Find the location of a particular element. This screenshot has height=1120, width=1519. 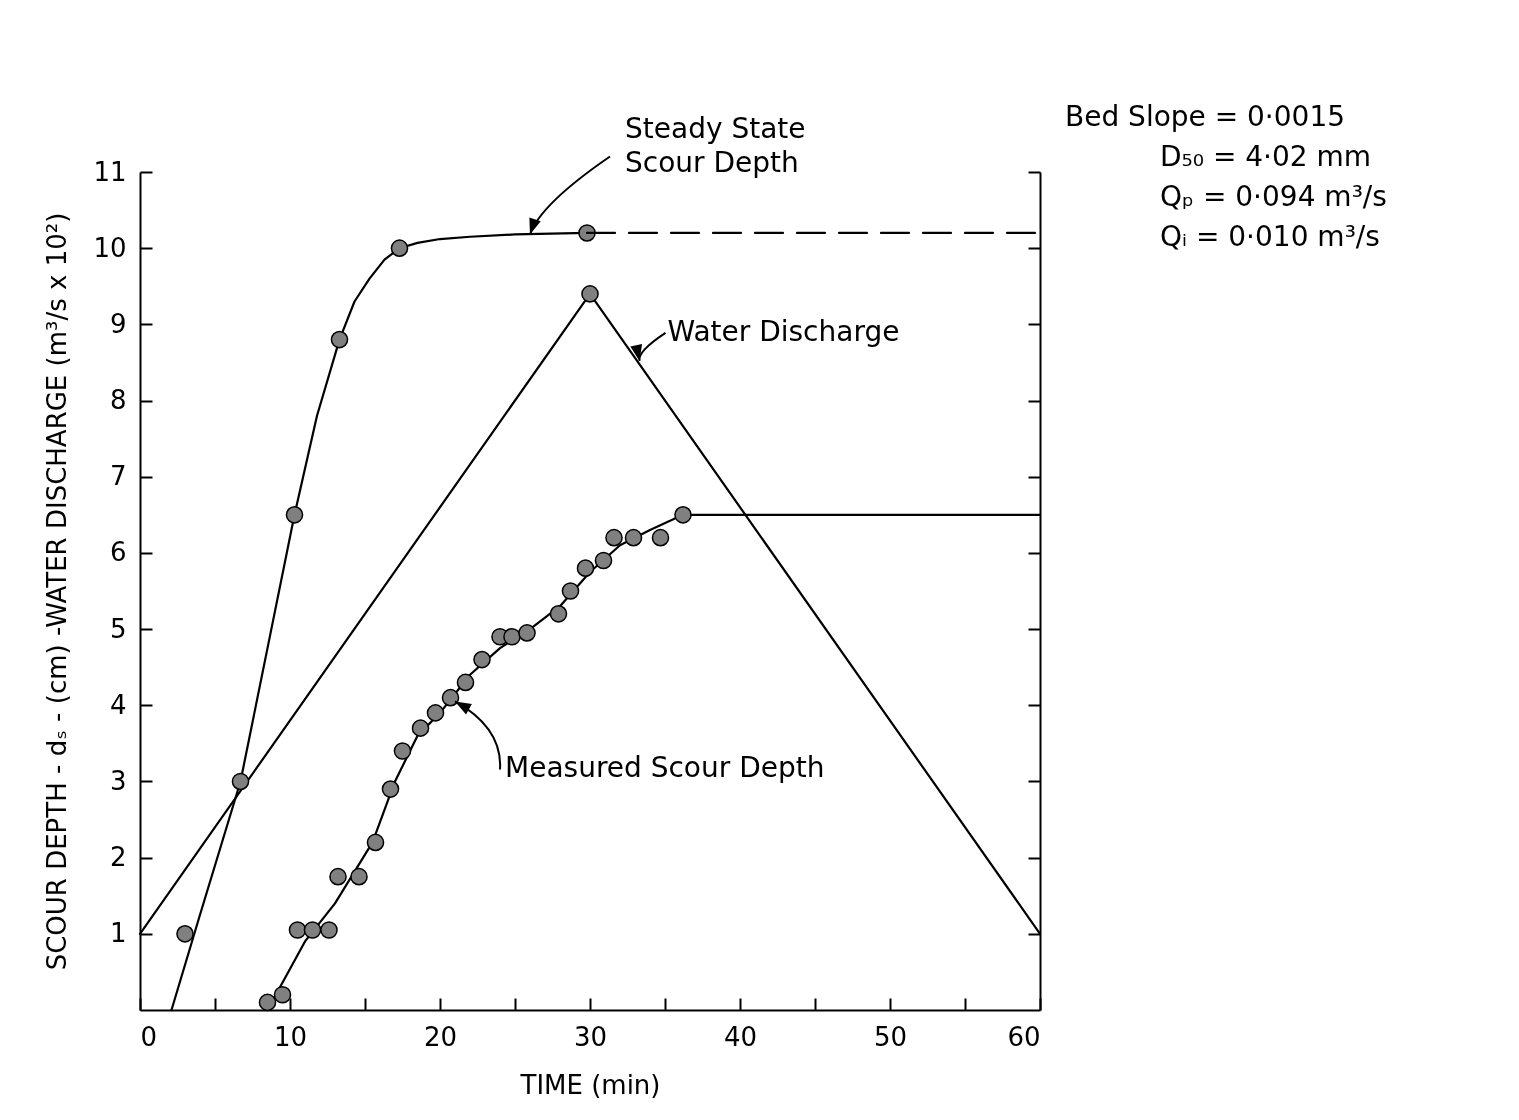

y-tick-label: 4 is located at coordinates (118, 704).